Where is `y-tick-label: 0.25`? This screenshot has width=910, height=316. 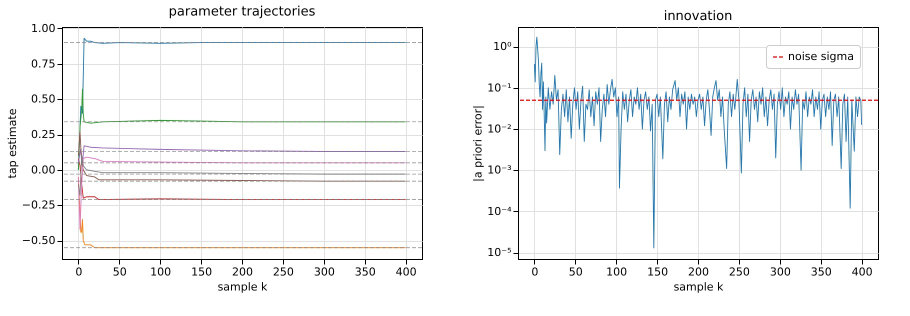
y-tick-label: 0.25 is located at coordinates (43, 135).